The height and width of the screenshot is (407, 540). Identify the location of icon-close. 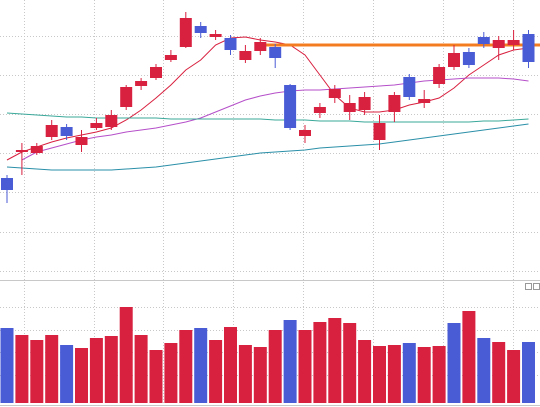
(536, 286).